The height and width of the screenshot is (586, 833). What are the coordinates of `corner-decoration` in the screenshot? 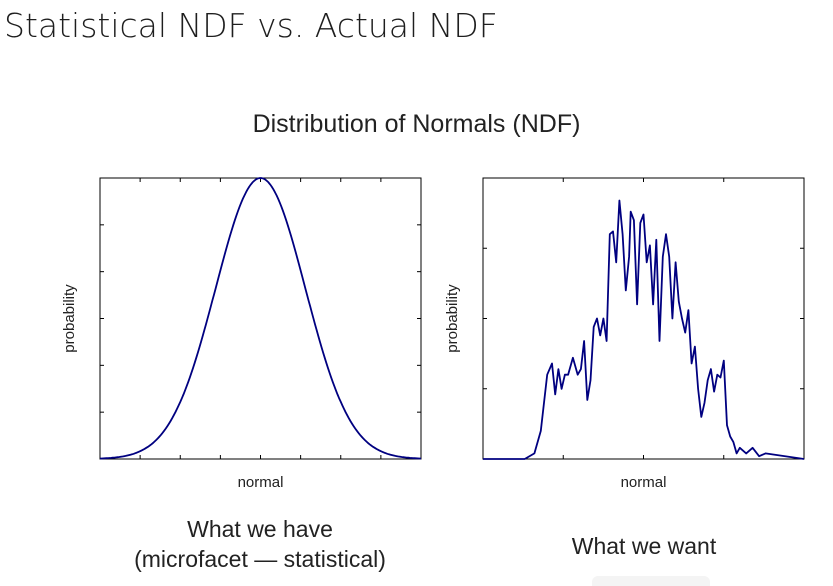 It's located at (651, 581).